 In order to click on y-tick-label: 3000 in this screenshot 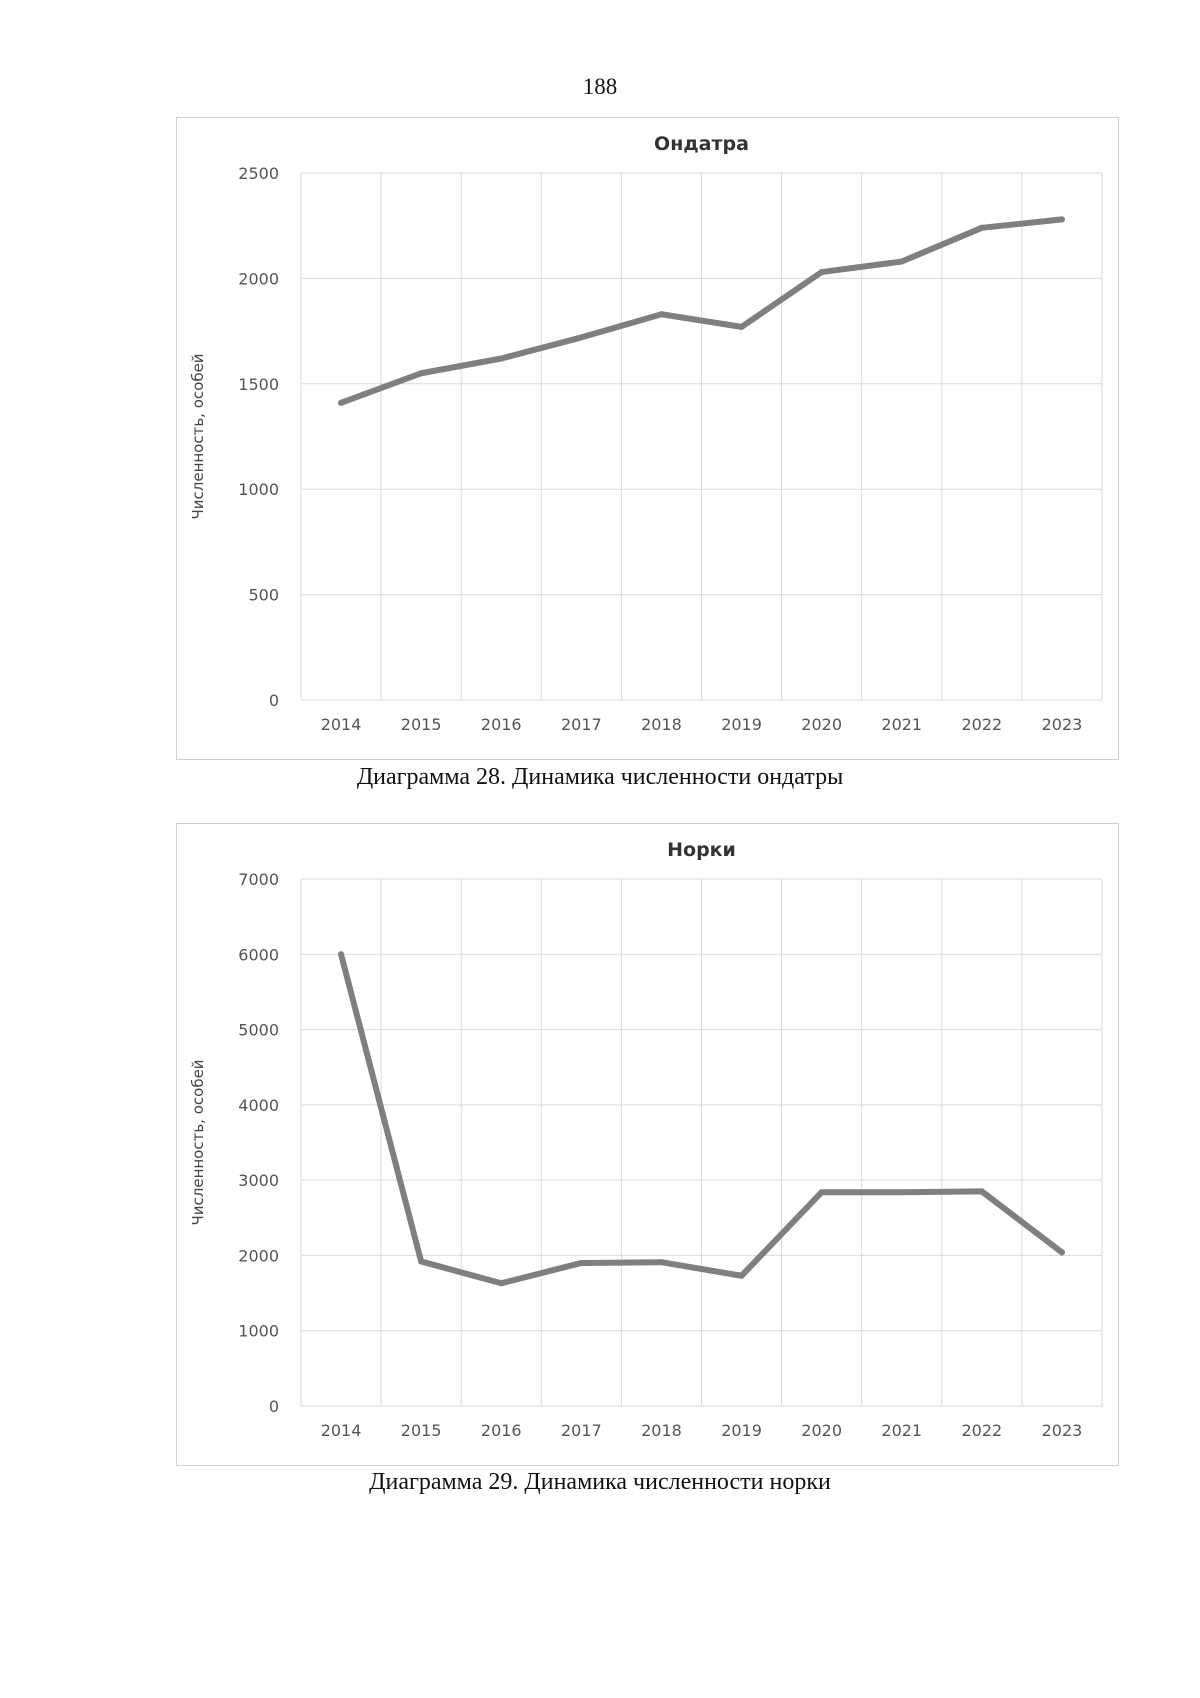, I will do `click(258, 1180)`.